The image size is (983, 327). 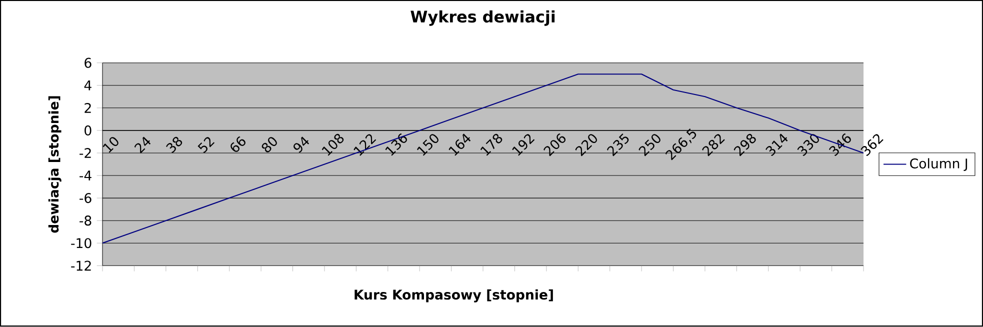 I want to click on y-axis-title: dewiacja [stopnie], so click(x=55, y=164).